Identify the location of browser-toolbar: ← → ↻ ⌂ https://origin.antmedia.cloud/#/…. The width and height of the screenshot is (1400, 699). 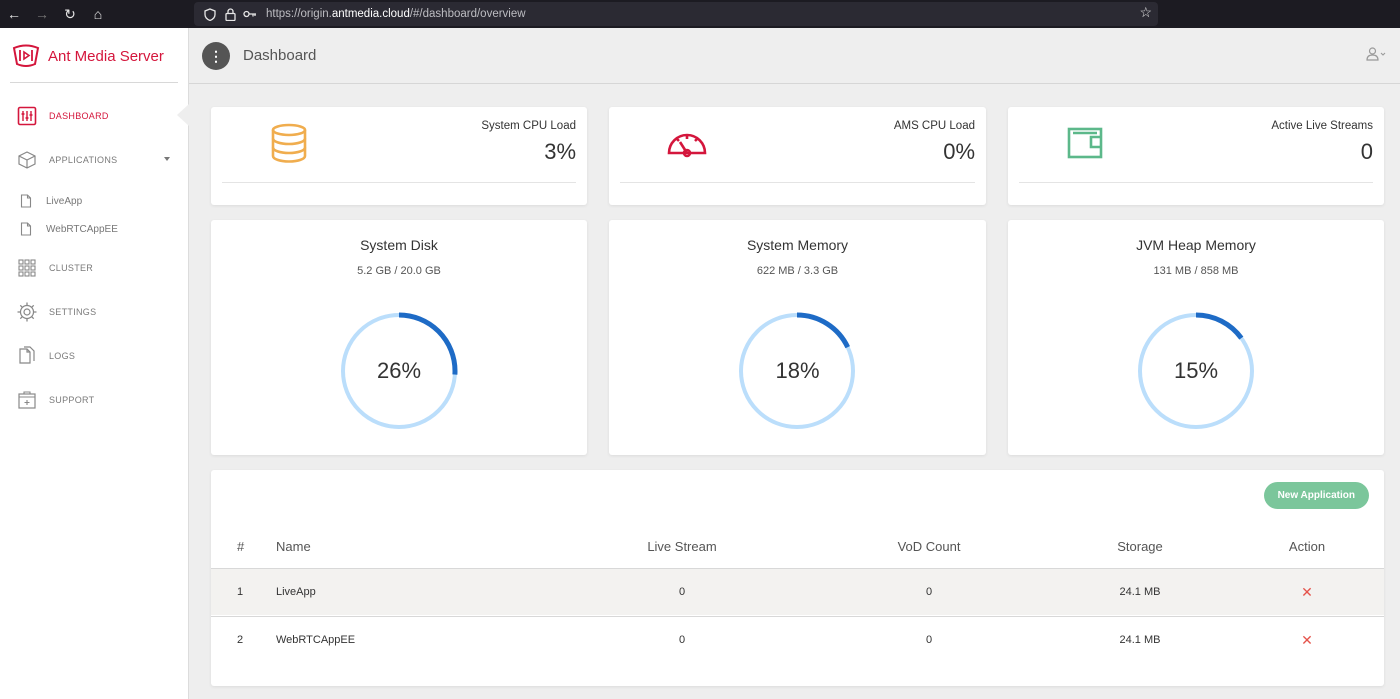
(700, 14).